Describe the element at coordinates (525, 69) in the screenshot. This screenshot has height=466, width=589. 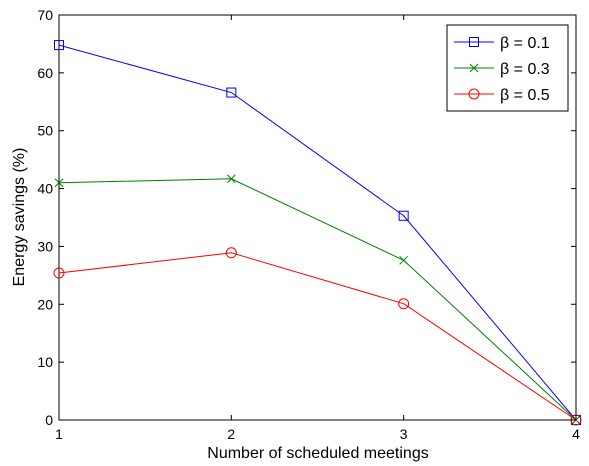
I see `legend-label-2: β = 0.3` at that location.